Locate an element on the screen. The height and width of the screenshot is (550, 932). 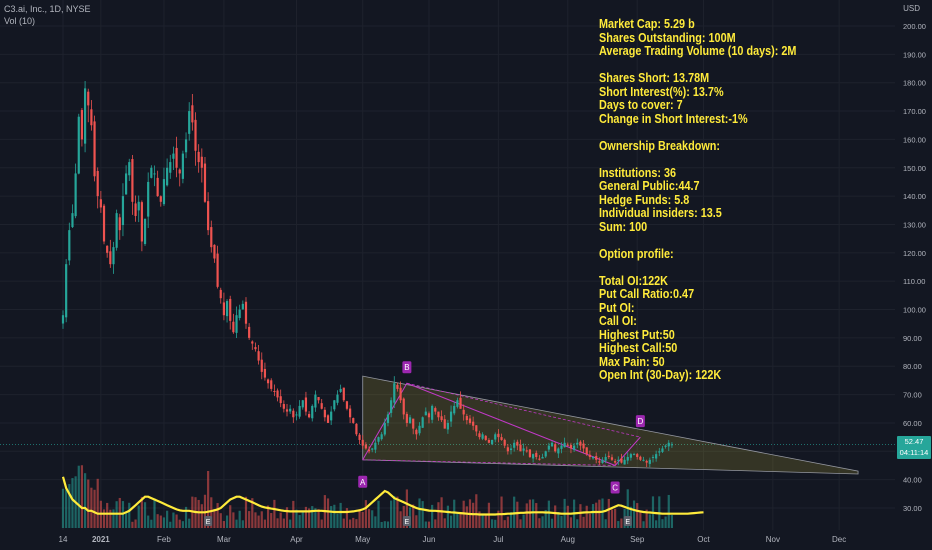
info-spacer is located at coordinates (697, 241).